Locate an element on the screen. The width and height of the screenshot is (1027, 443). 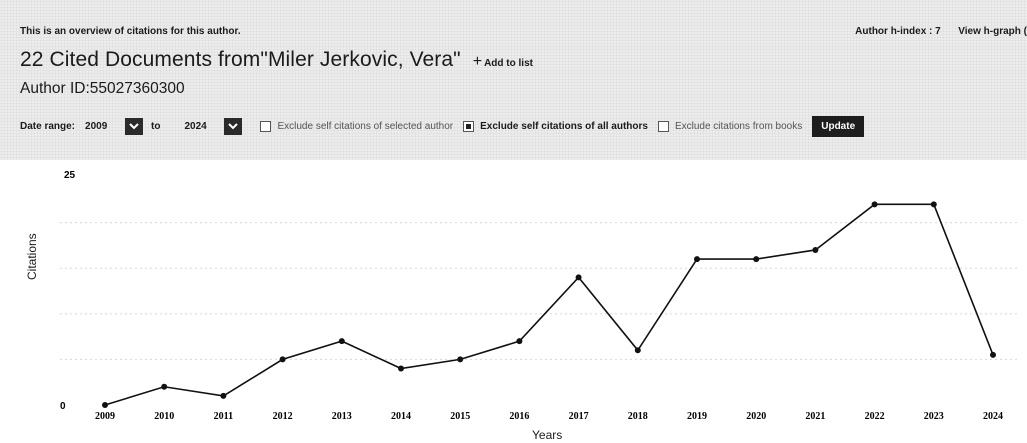
author-hindex-label: Author h-index : 7 is located at coordinates (898, 31).